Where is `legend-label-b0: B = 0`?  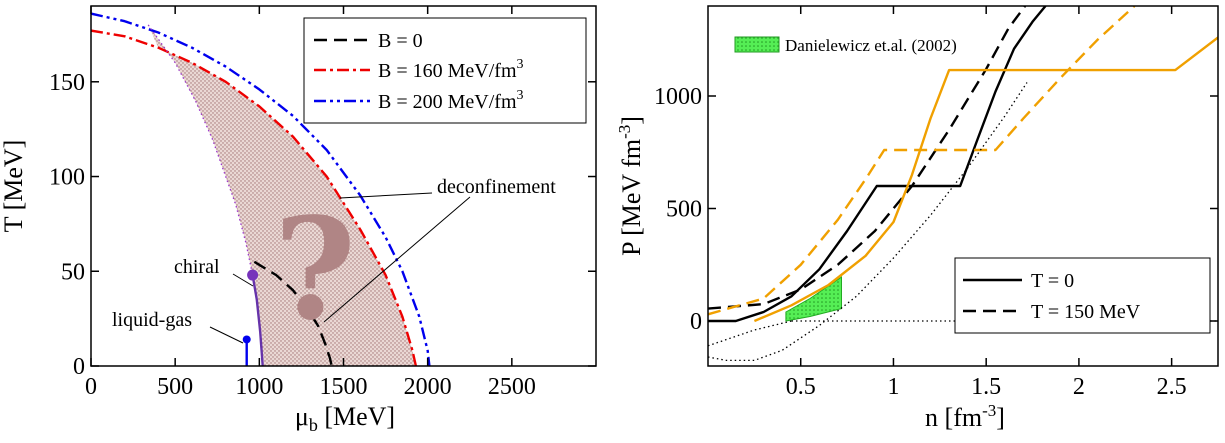 legend-label-b0: B = 0 is located at coordinates (400, 41).